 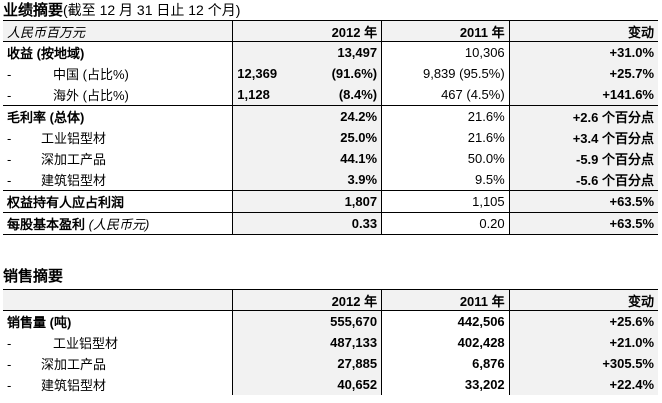 I want to click on value-2012: 40,652, so click(x=307, y=384).